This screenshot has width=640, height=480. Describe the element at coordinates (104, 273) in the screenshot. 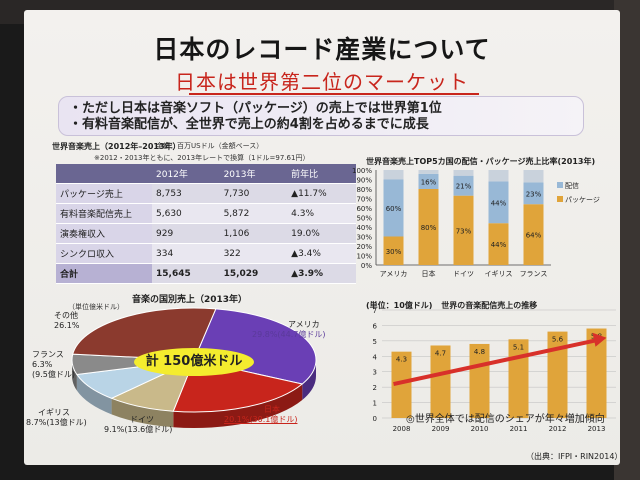

I see `row-label: 合計` at that location.